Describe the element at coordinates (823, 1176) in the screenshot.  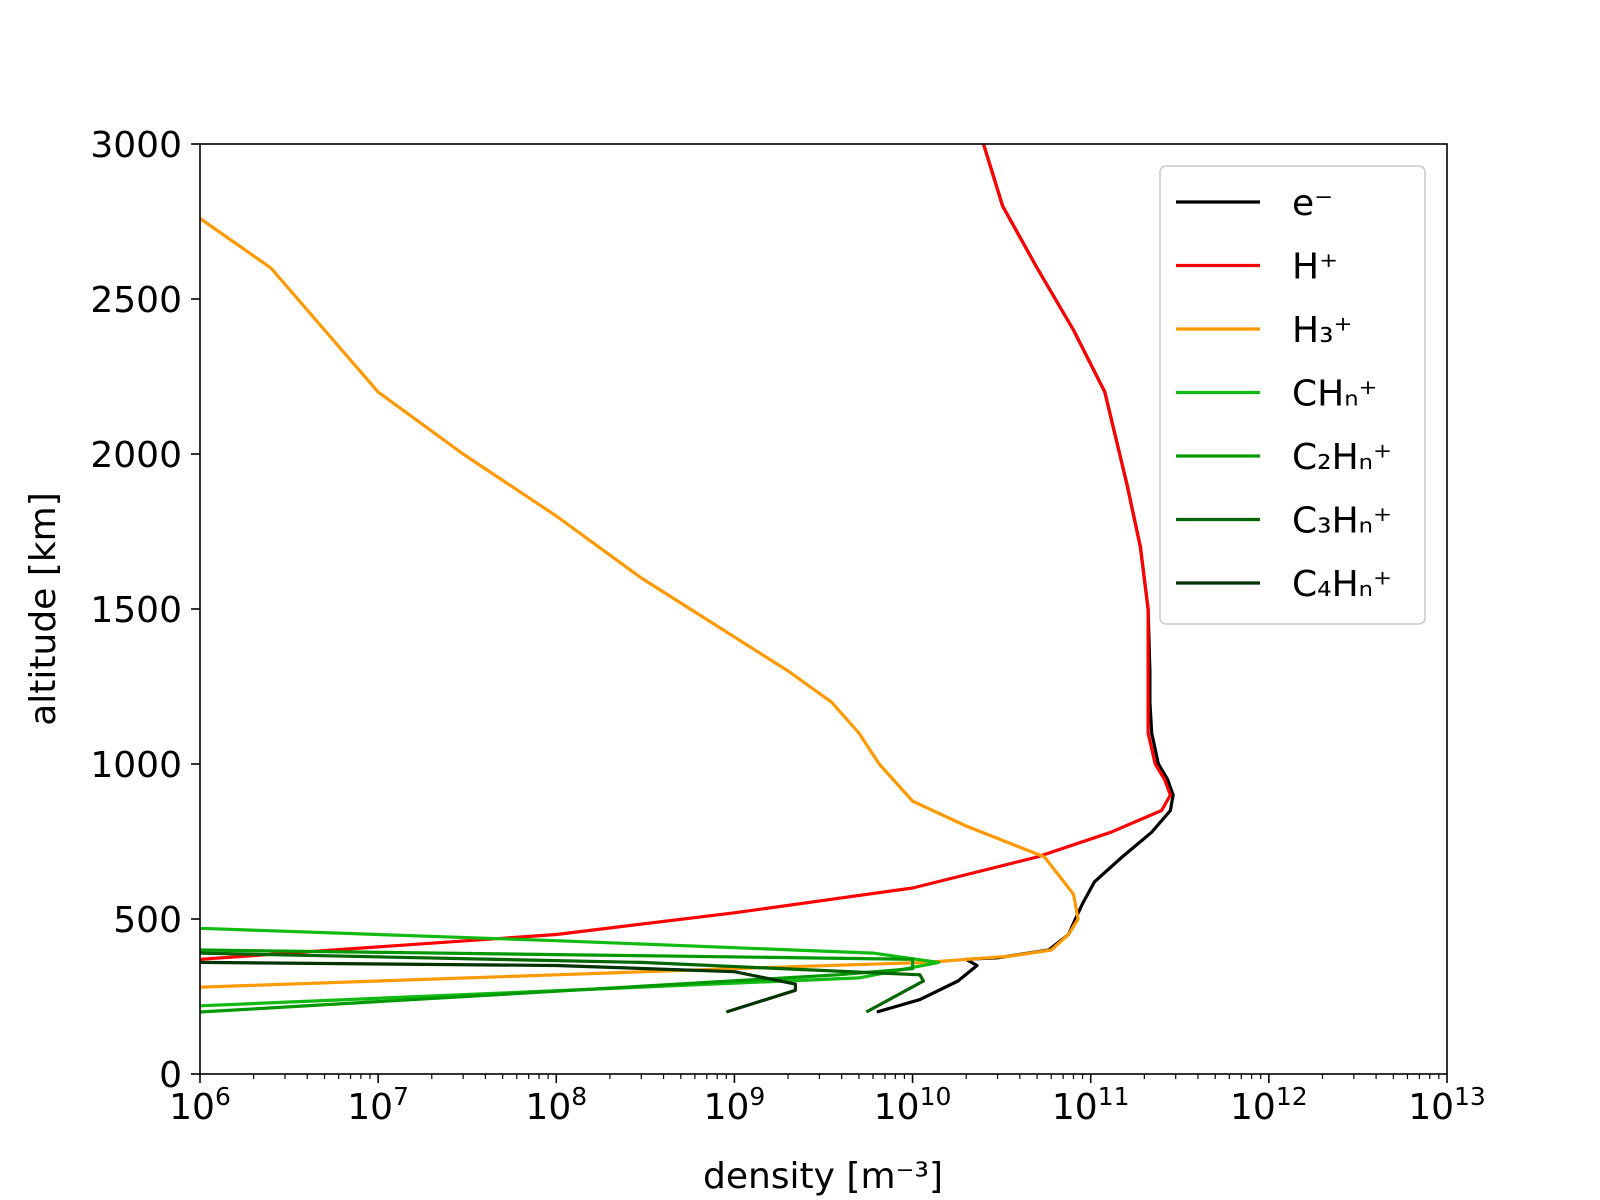
I see `x-axis-title: density [m⁻³]` at that location.